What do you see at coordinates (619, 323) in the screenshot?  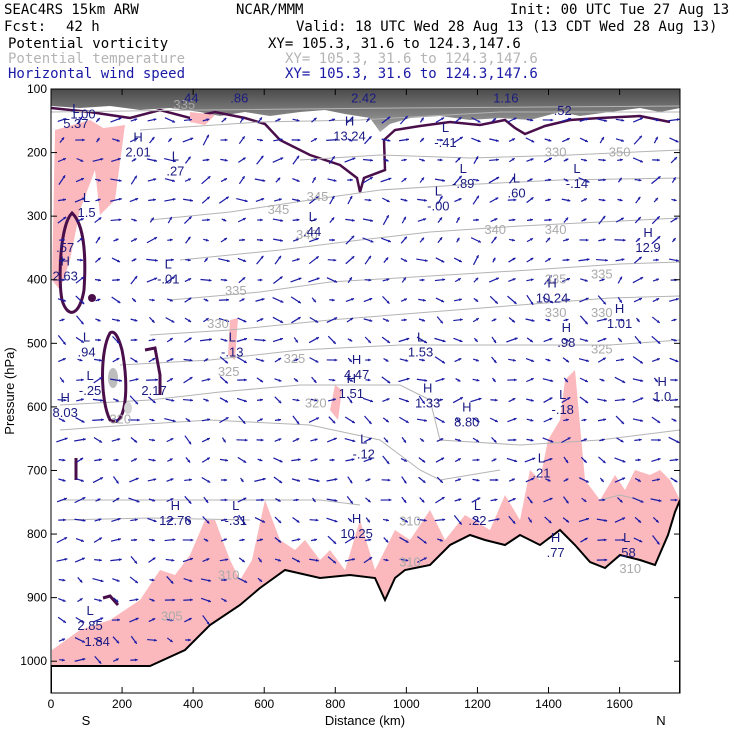 I see `extremum-value: 1.01` at bounding box center [619, 323].